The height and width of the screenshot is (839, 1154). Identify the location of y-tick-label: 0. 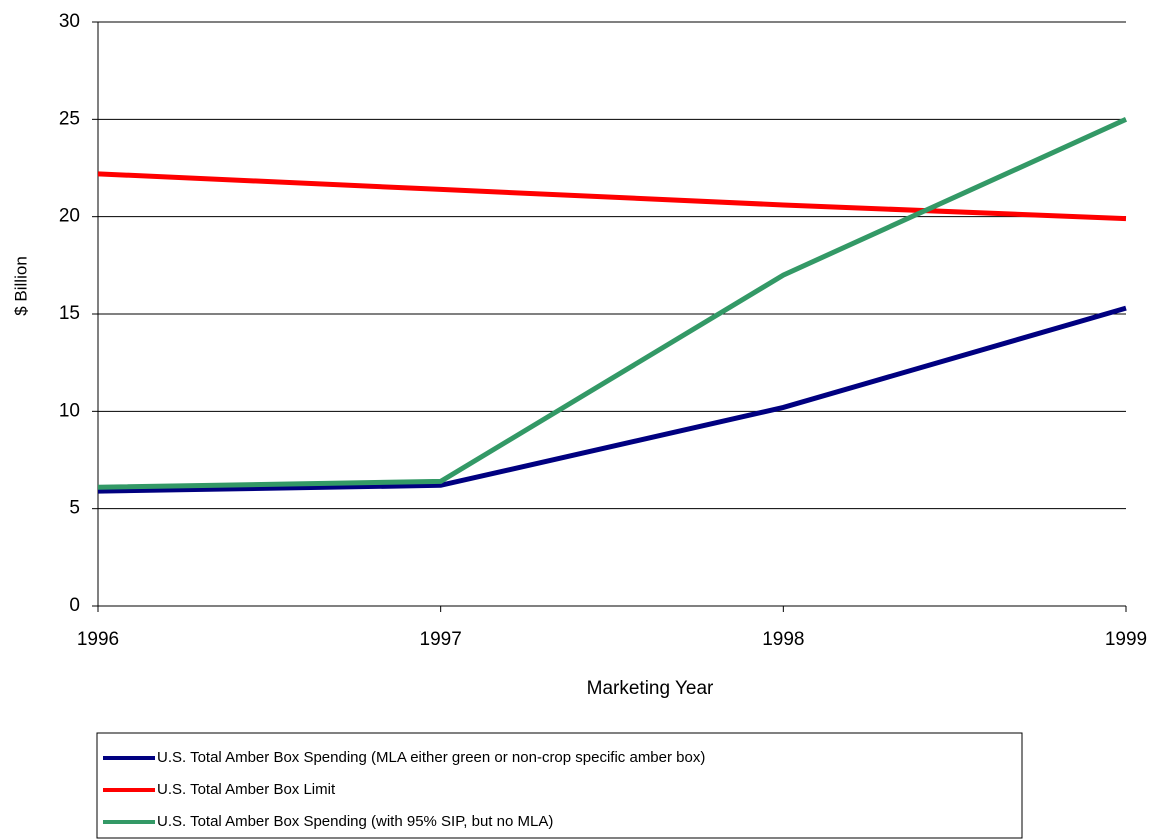
(74, 605).